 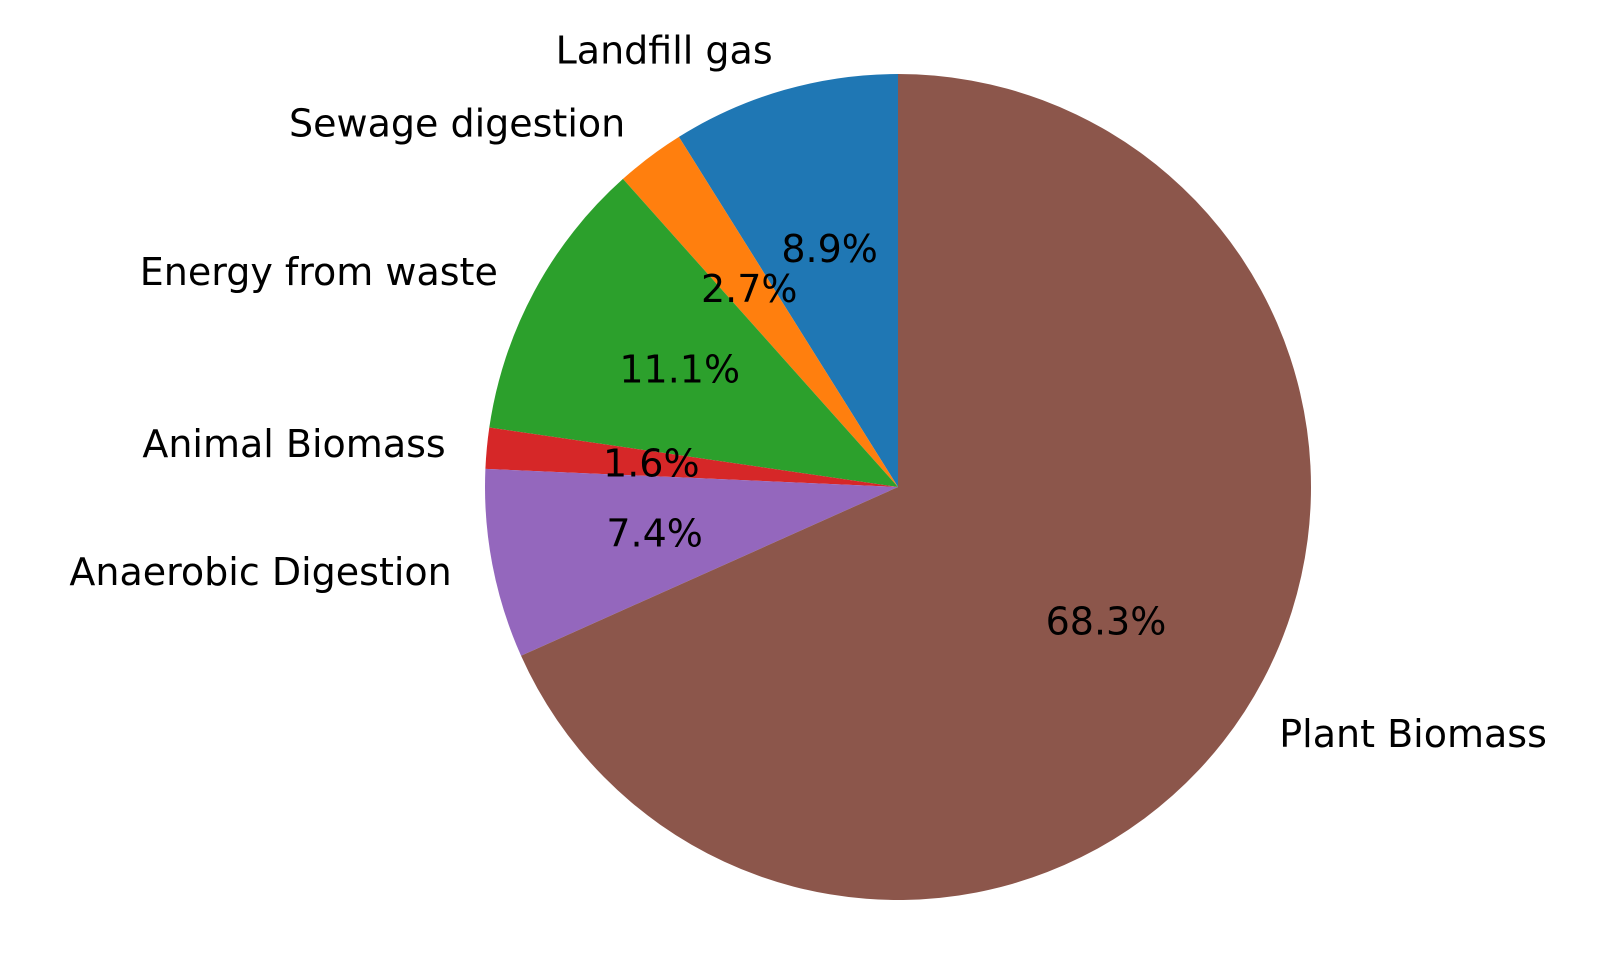 What do you see at coordinates (293, 444) in the screenshot?
I see `label-animal-biomass: Animal Biomass` at bounding box center [293, 444].